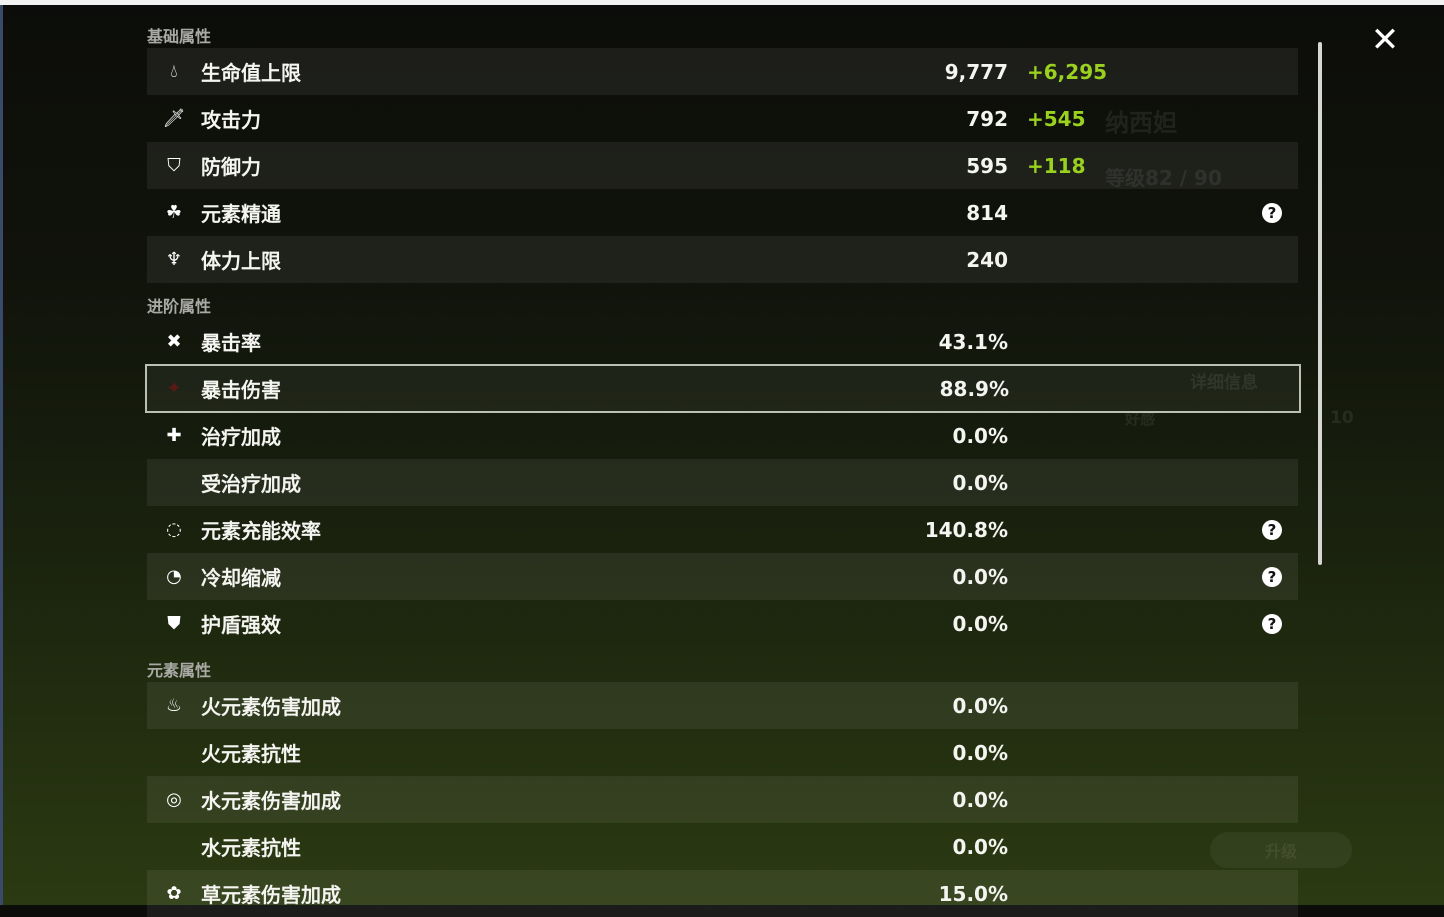  What do you see at coordinates (271, 707) in the screenshot?
I see `stat-label: 火元素伤害加成` at bounding box center [271, 707].